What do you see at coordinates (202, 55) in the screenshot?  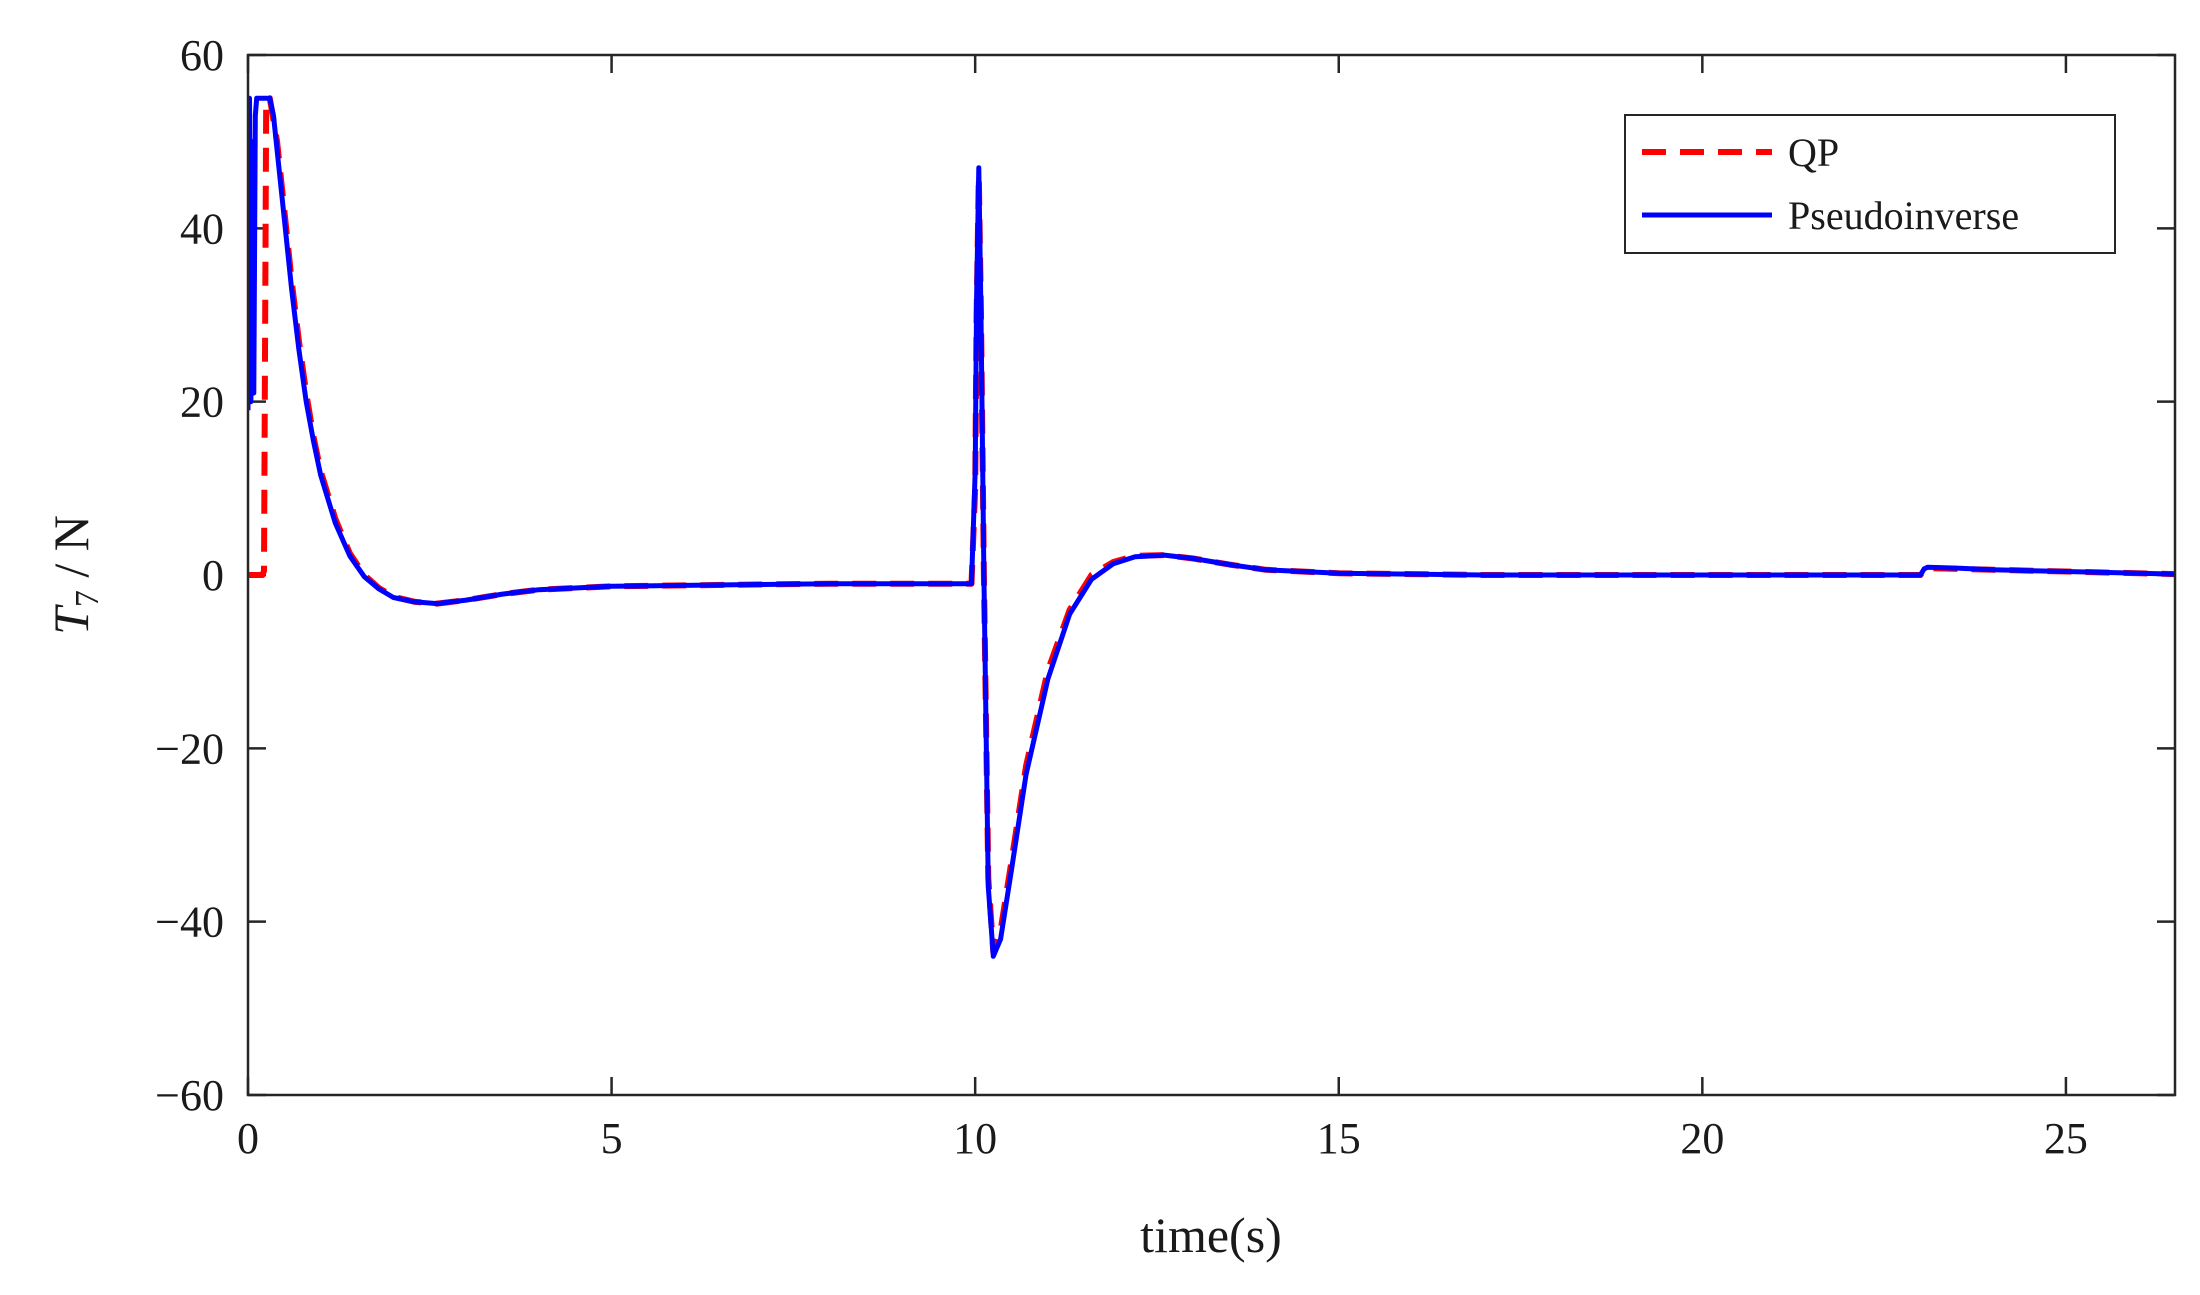 I see `y-tick-label: 60` at bounding box center [202, 55].